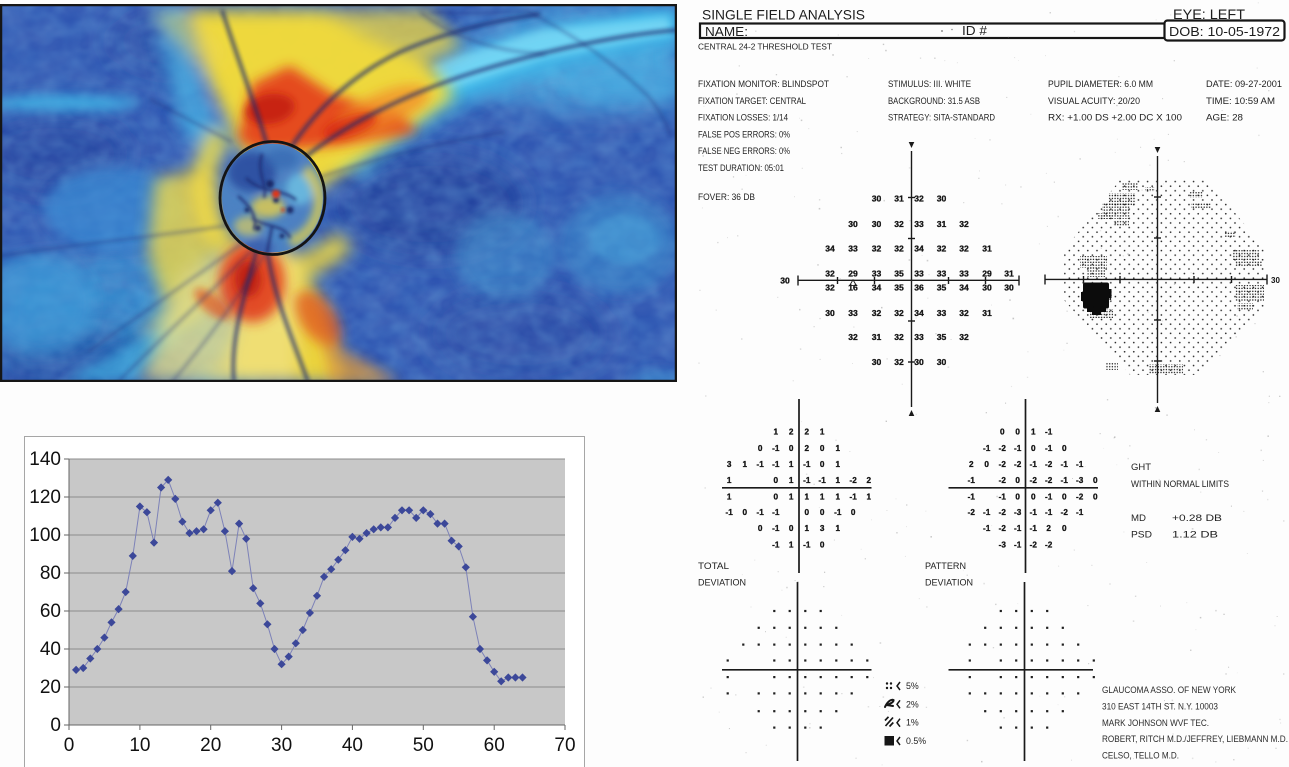 This screenshot has height=767, width=1289. What do you see at coordinates (1140, 756) in the screenshot?
I see `svg-text: CELSO, TELLO M.D.` at bounding box center [1140, 756].